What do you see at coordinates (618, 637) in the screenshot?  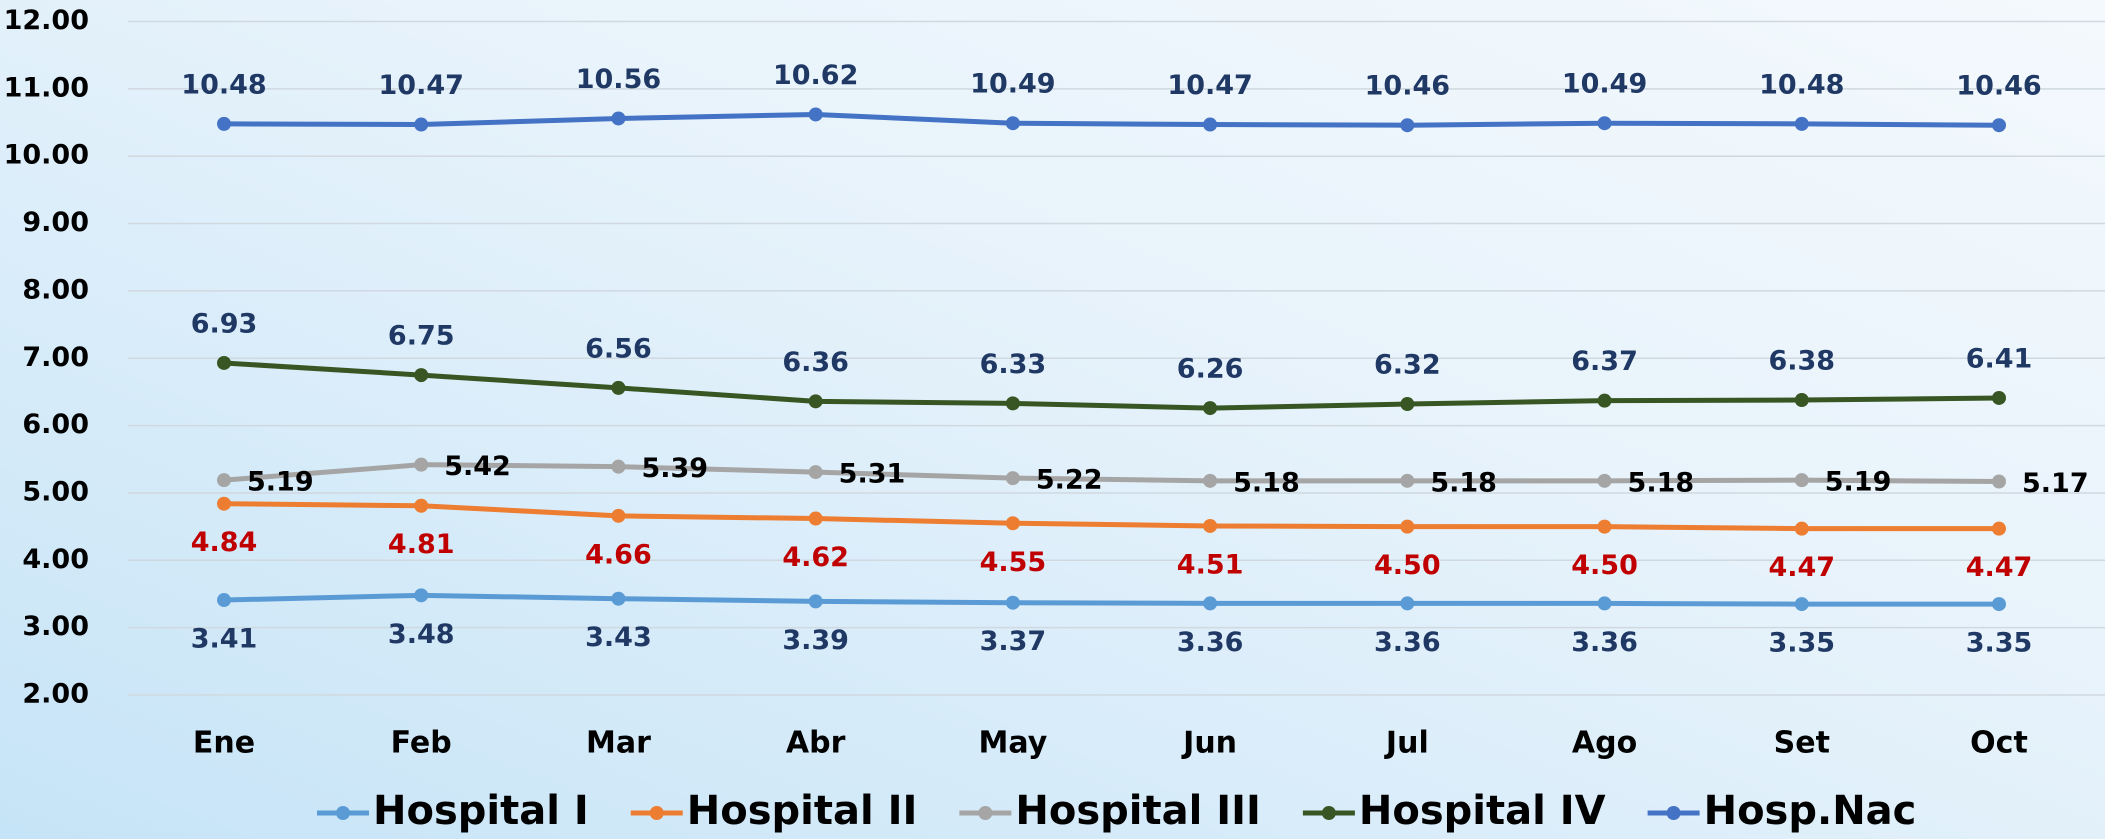 I see `data-label: 3.43` at bounding box center [618, 637].